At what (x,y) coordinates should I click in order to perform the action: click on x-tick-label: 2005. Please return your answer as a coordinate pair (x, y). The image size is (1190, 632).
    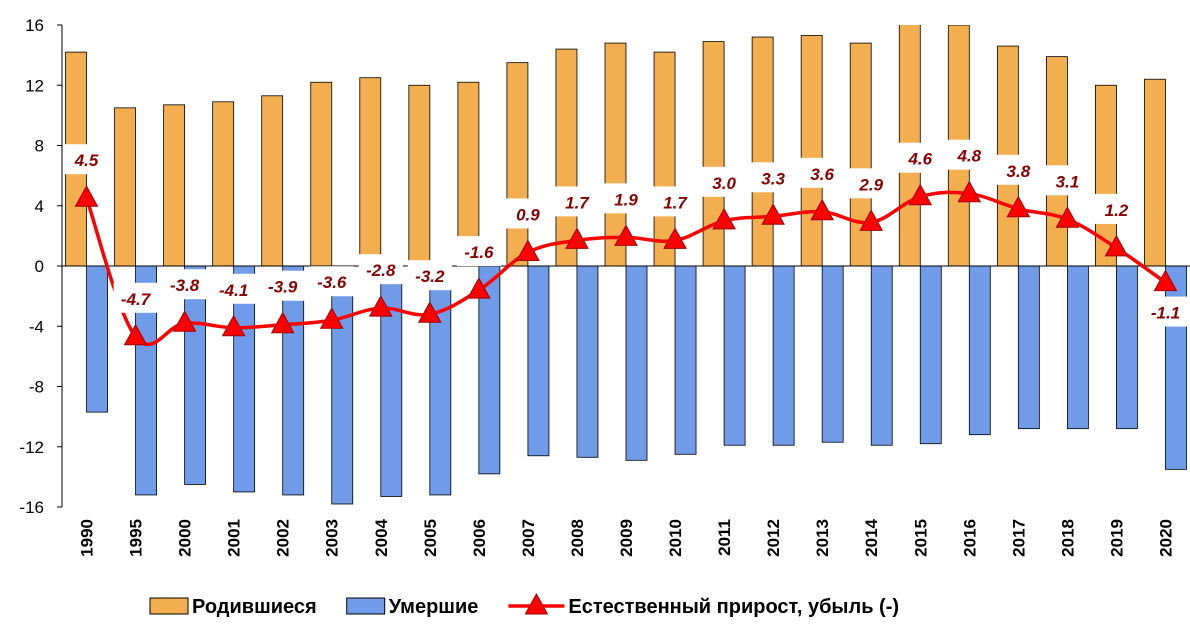
    Looking at the image, I should click on (430, 538).